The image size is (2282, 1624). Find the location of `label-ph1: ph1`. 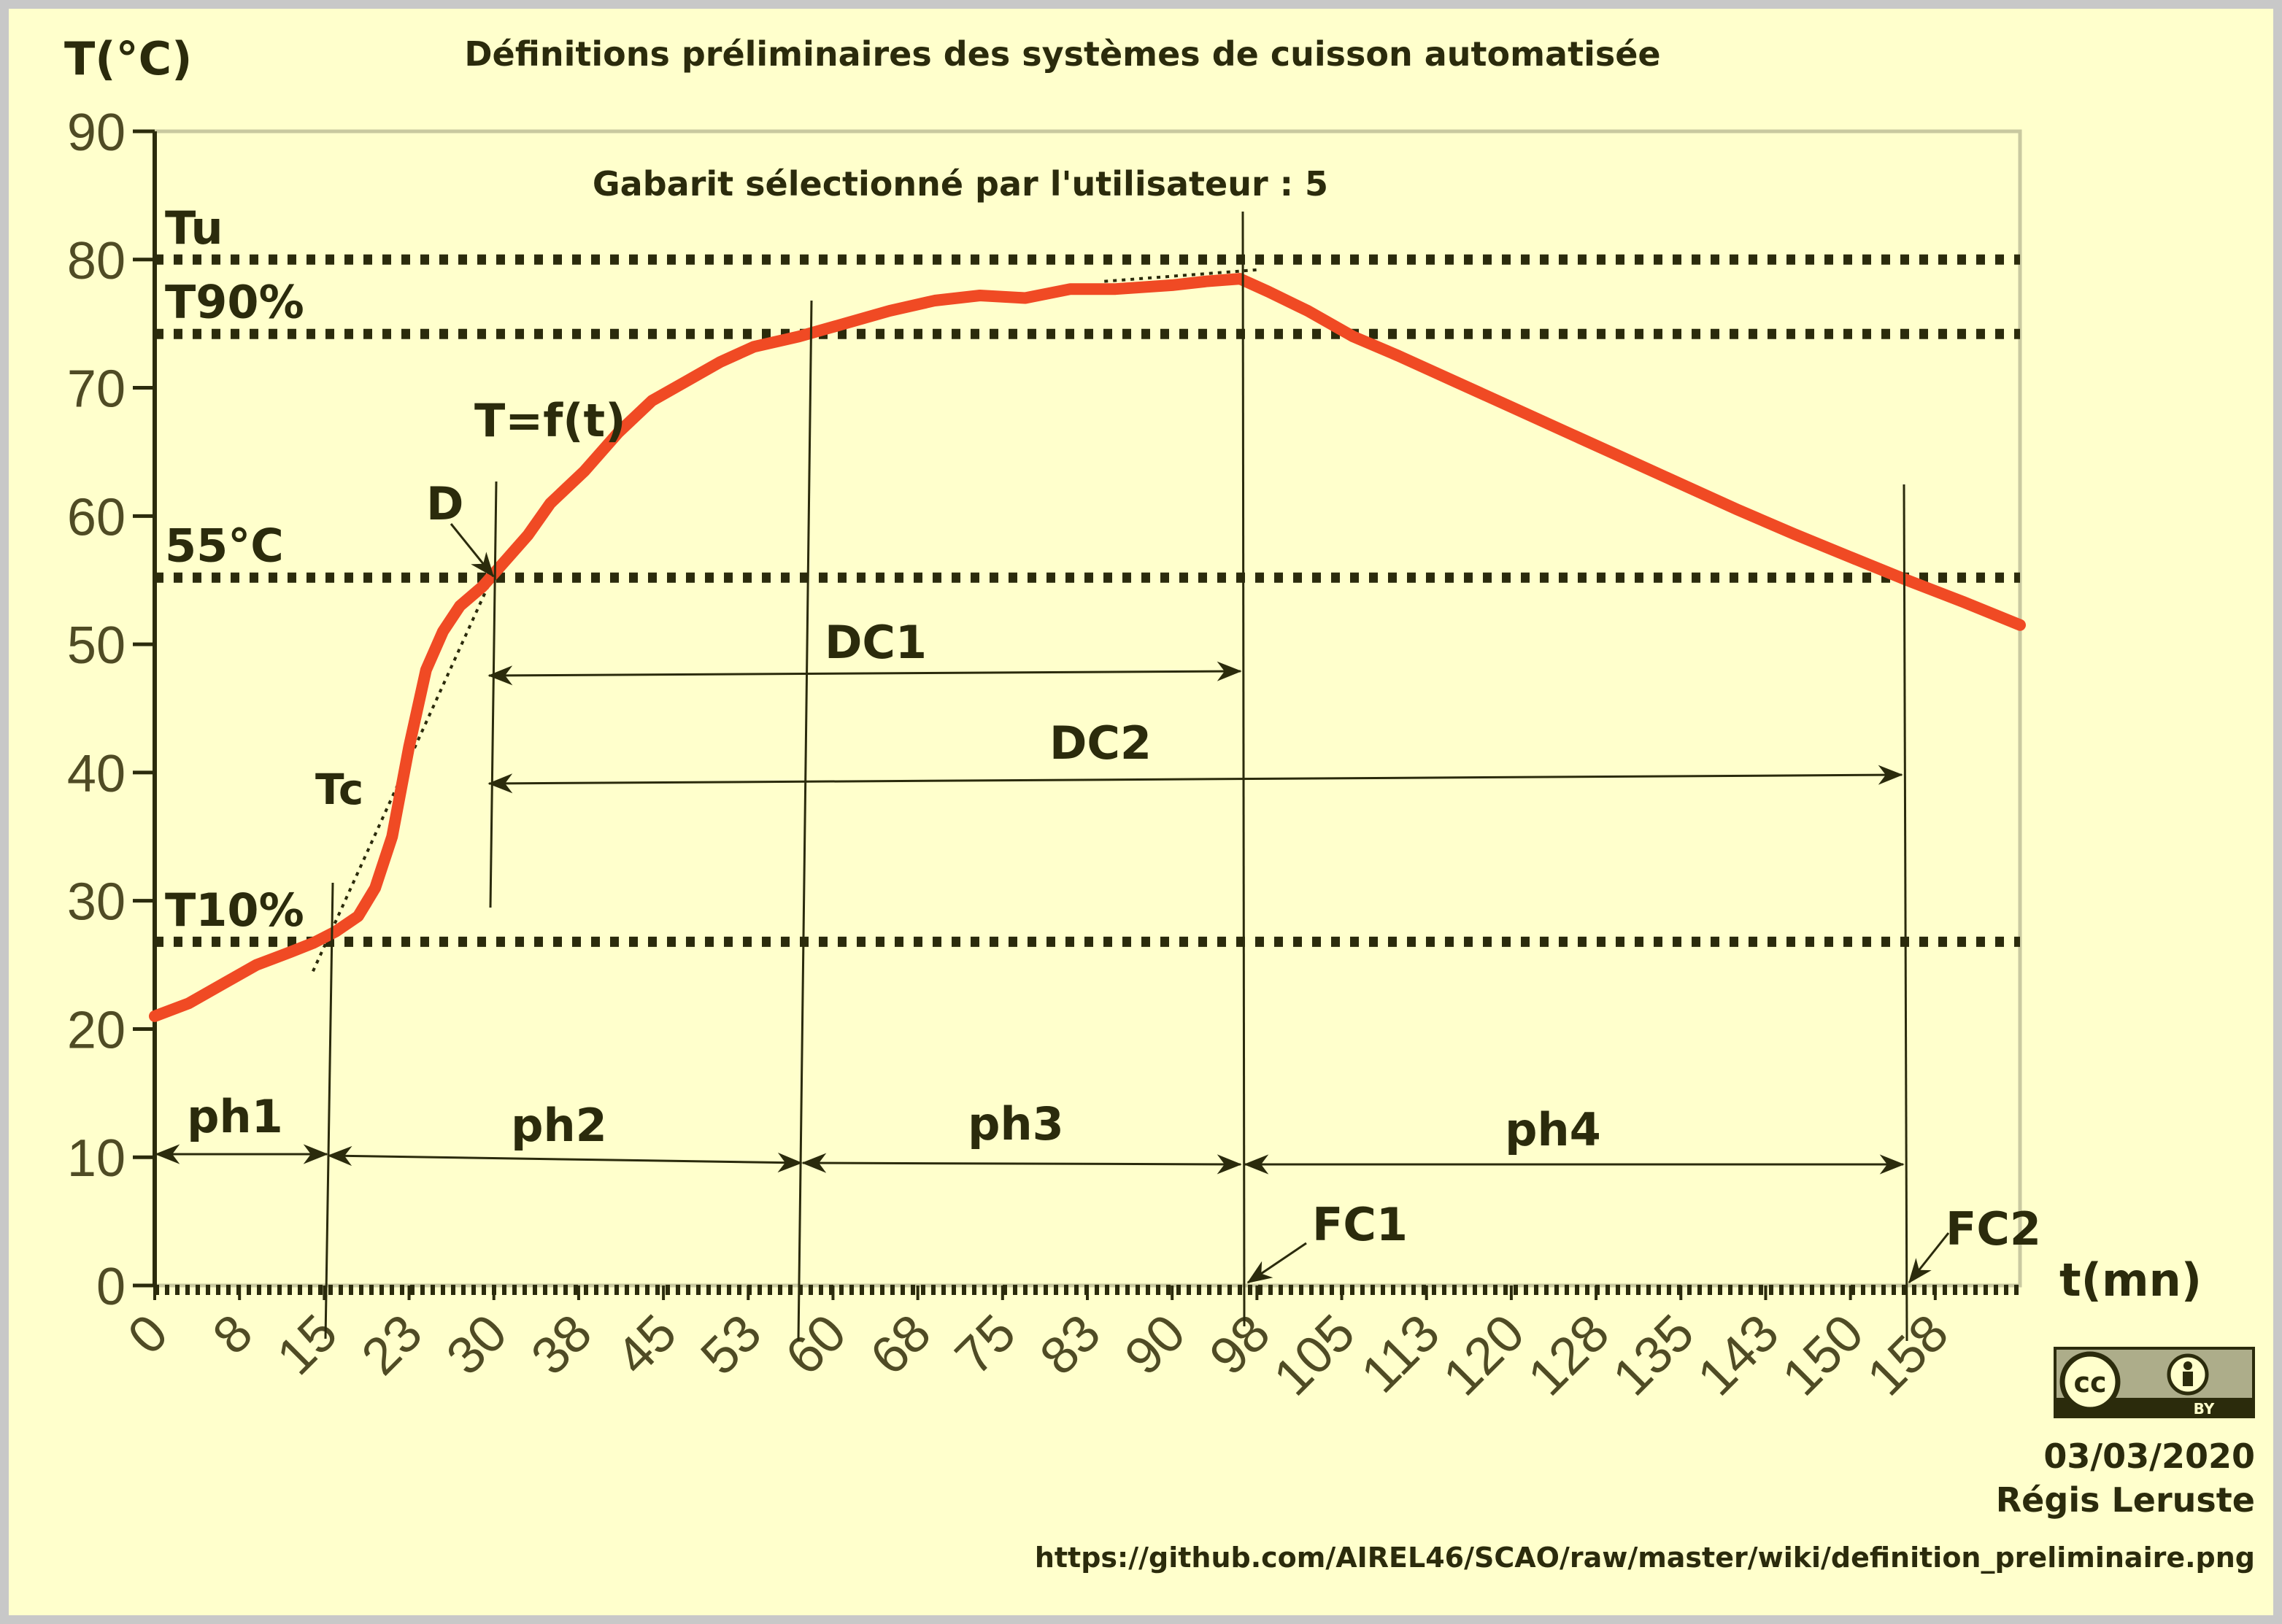

label-ph1: ph1 is located at coordinates (235, 1116).